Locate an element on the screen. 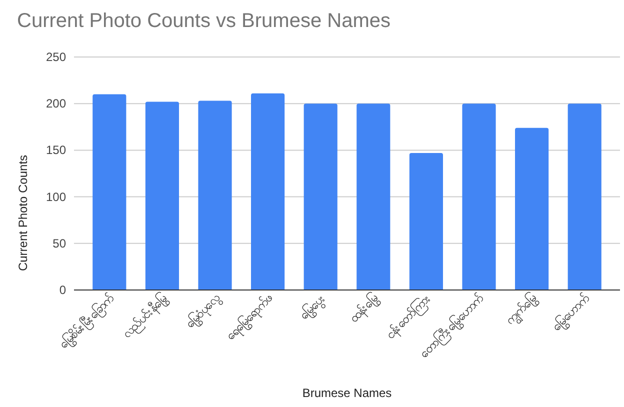  y-tick-label: 150 is located at coordinates (56, 150).